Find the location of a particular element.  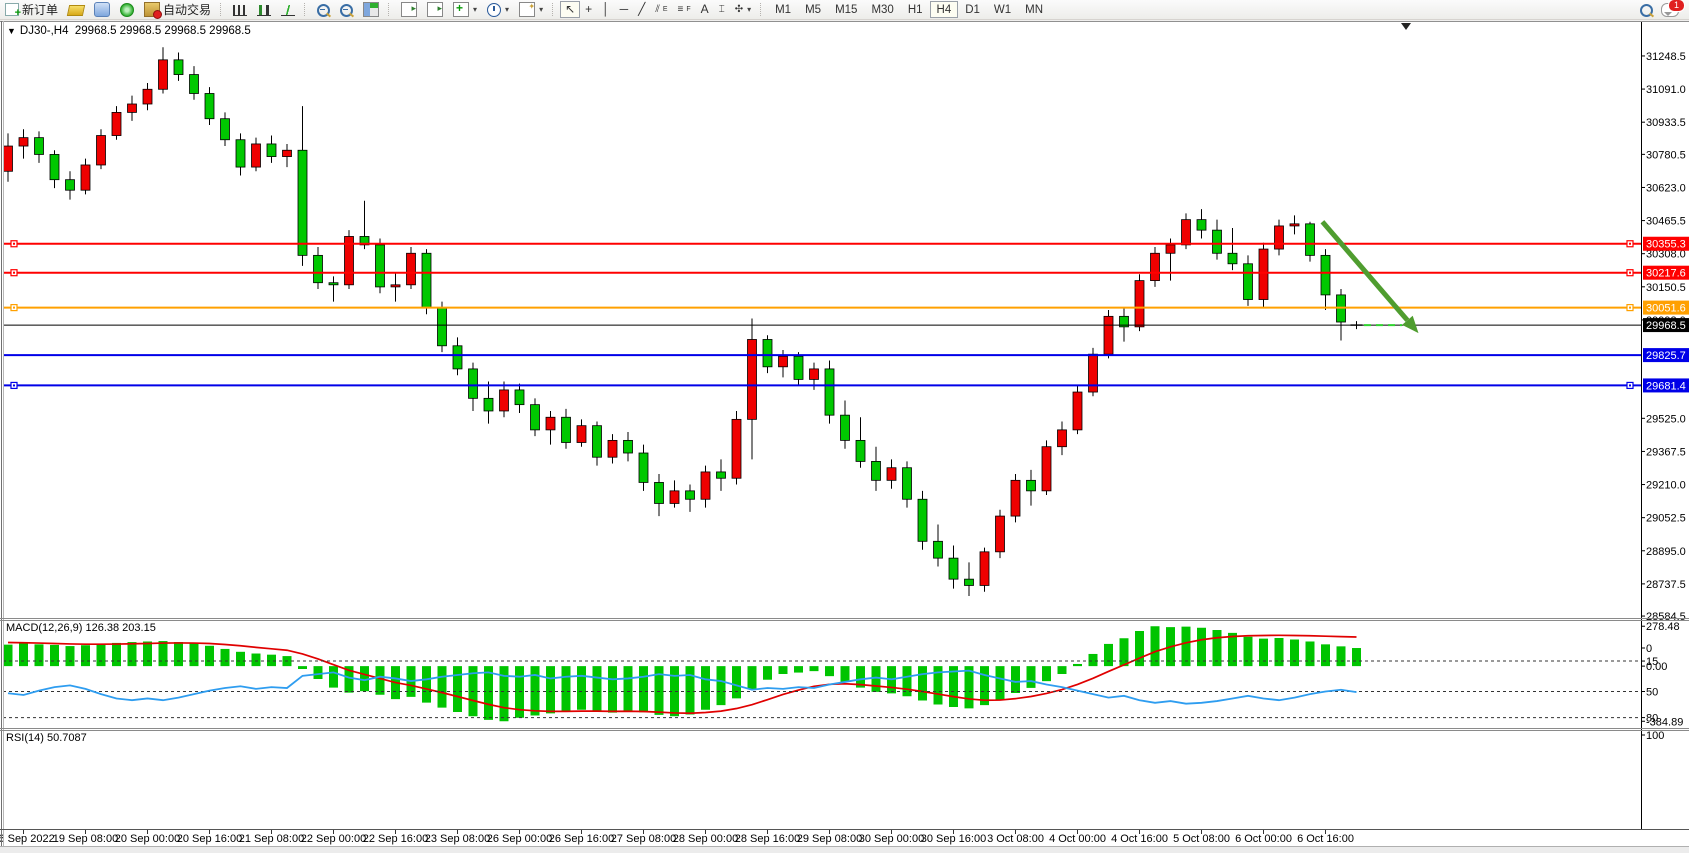

time-tick-label: 30 Sep 00:00 is located at coordinates (891, 839).